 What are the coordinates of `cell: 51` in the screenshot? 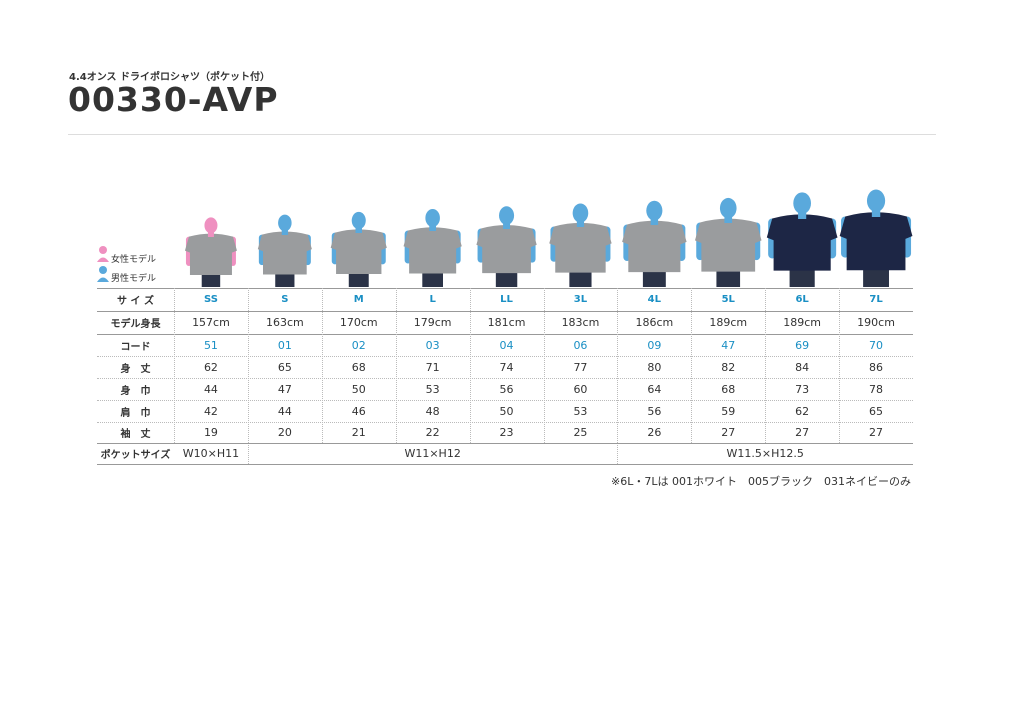 It's located at (210, 345).